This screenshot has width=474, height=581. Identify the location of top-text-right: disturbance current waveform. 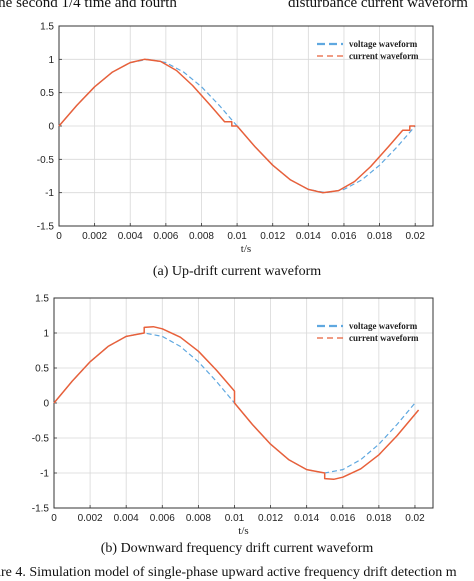
(378, 5).